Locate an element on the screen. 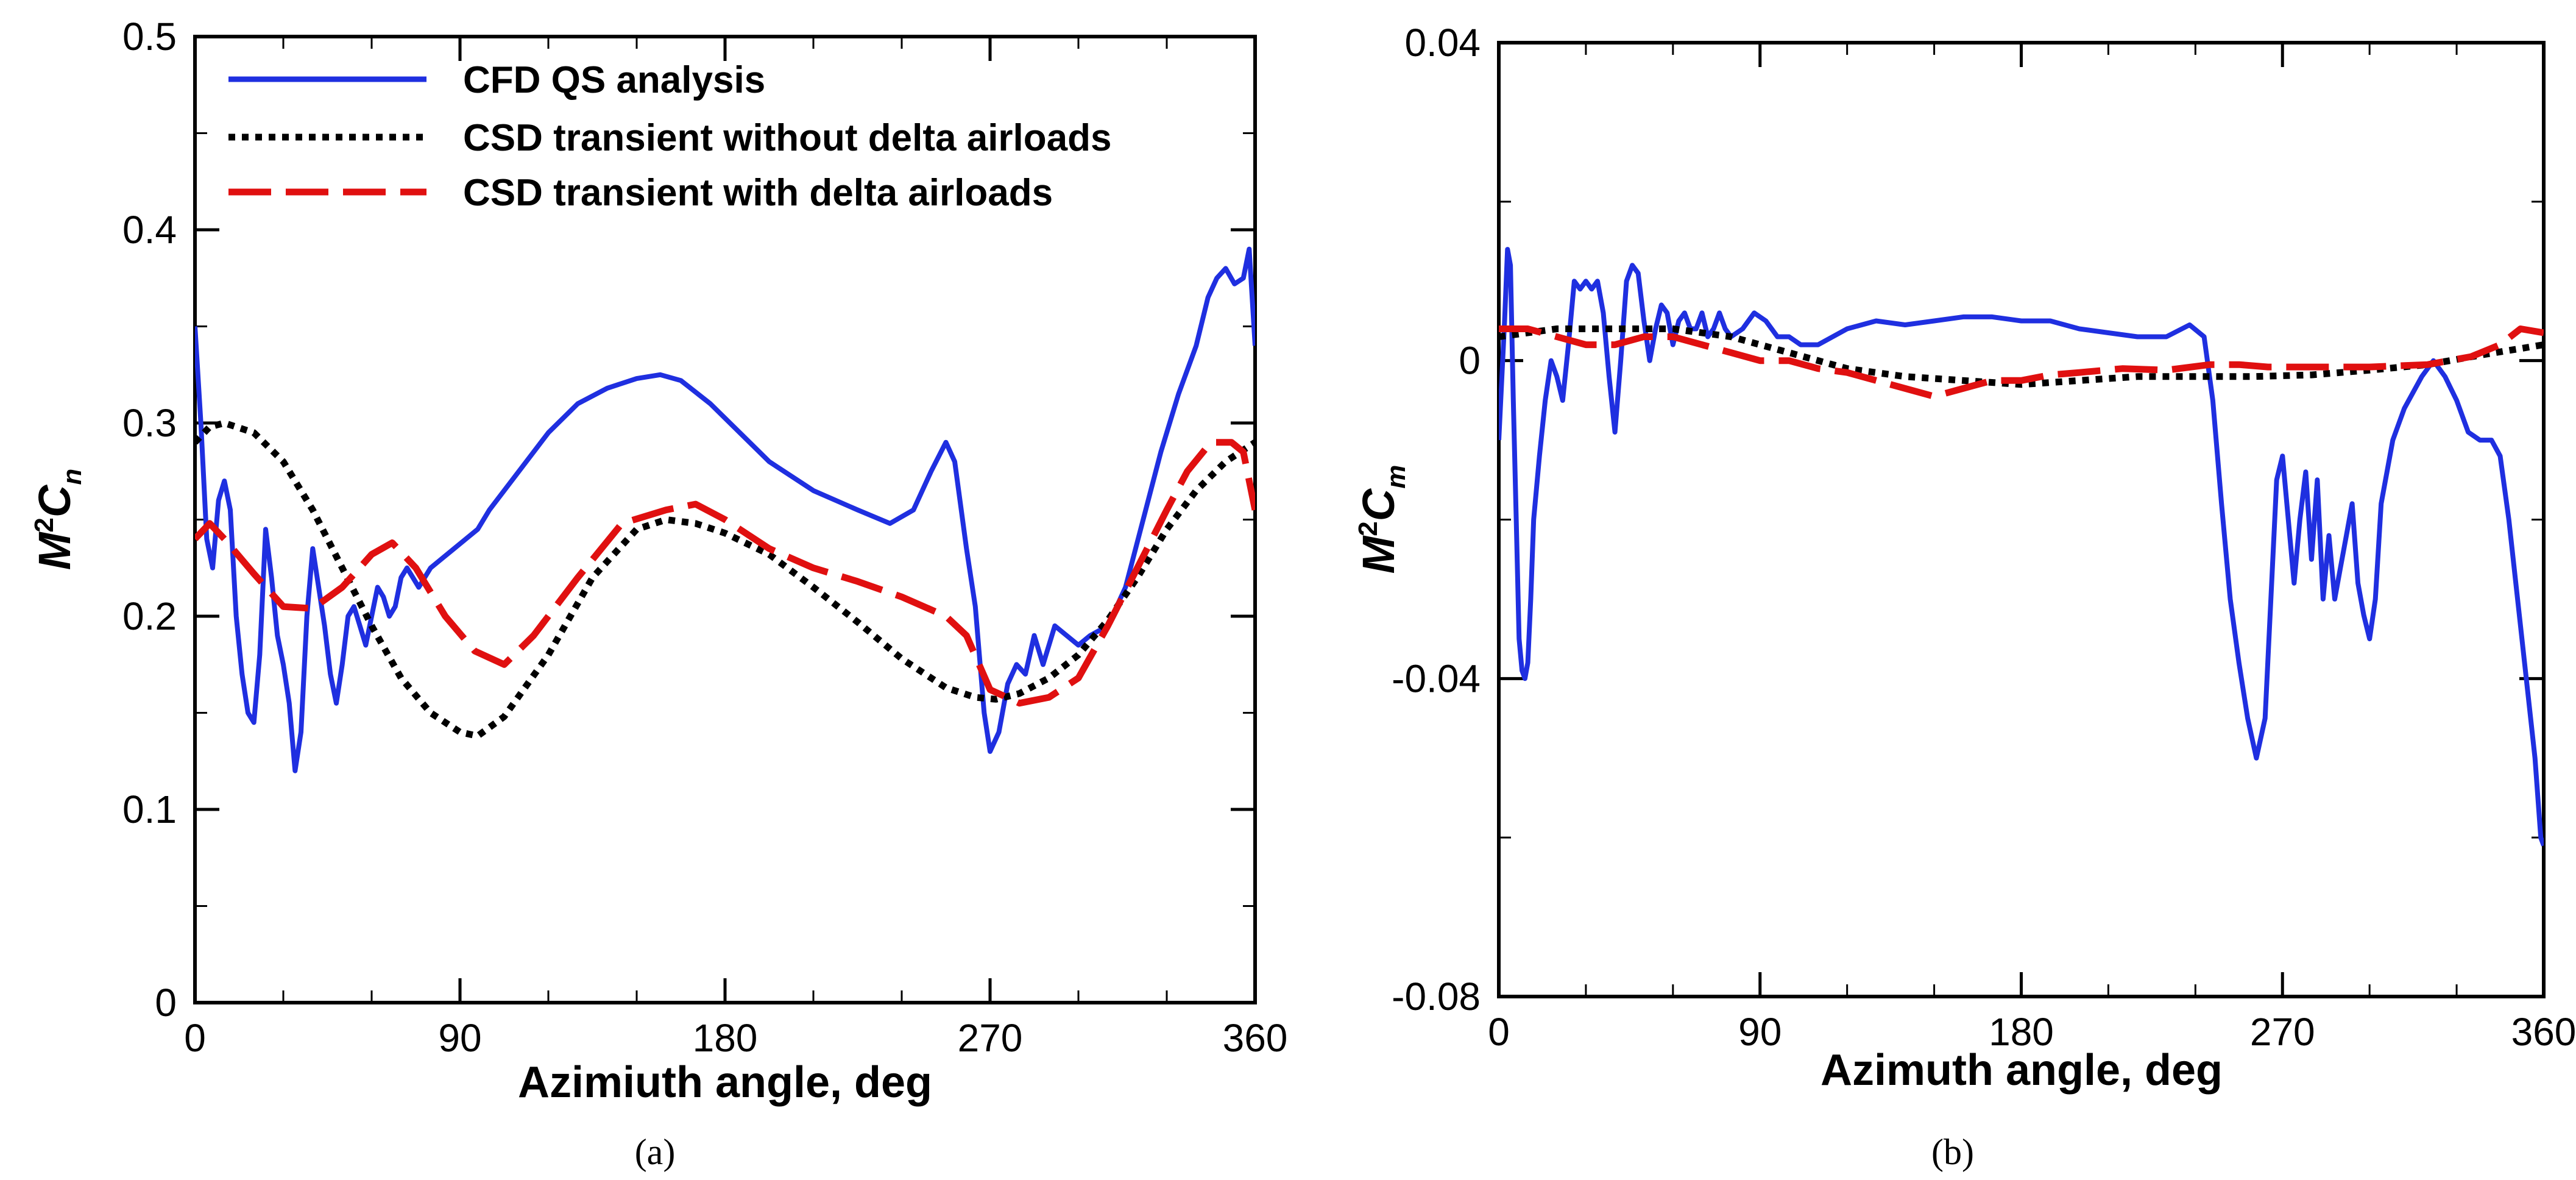 The width and height of the screenshot is (2576, 1180). y-tick-label: -0.04 is located at coordinates (1436, 678).